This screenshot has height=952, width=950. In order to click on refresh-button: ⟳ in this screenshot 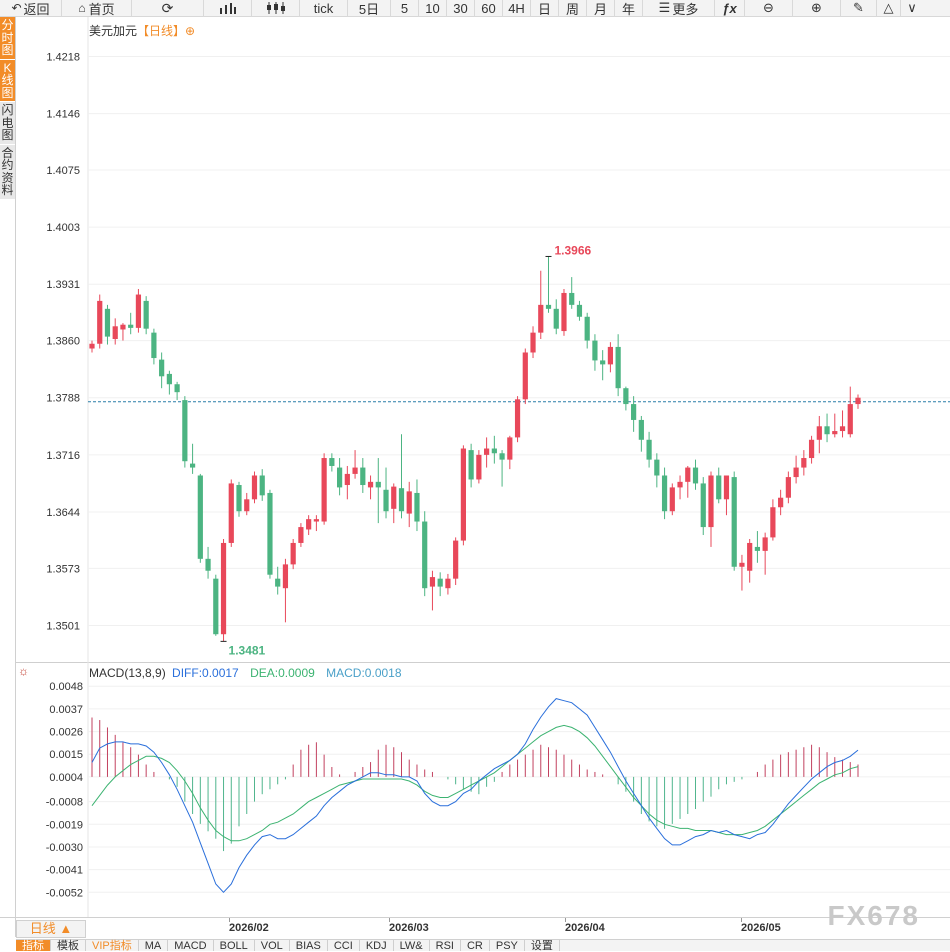, I will do `click(168, 8)`.